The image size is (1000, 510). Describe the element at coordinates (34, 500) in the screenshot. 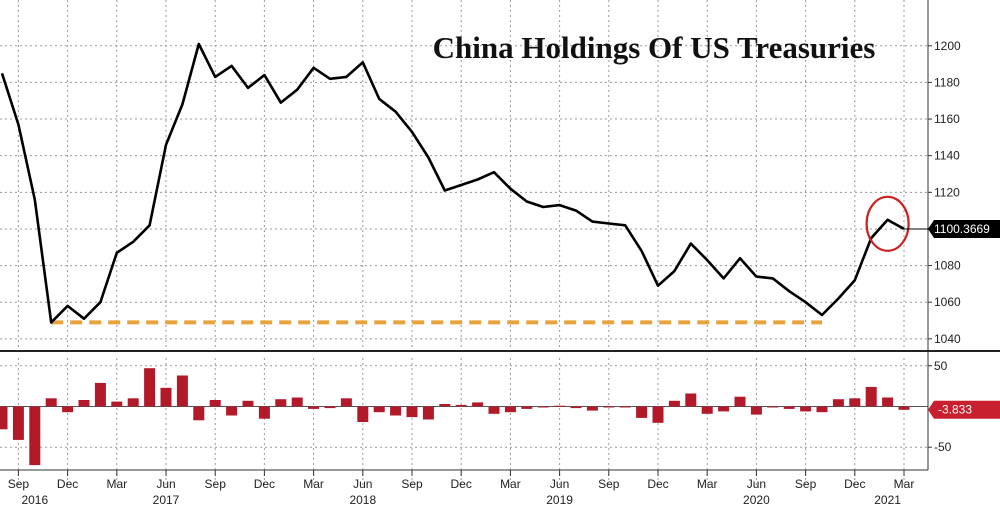

I see `x-year-label: 2016` at that location.